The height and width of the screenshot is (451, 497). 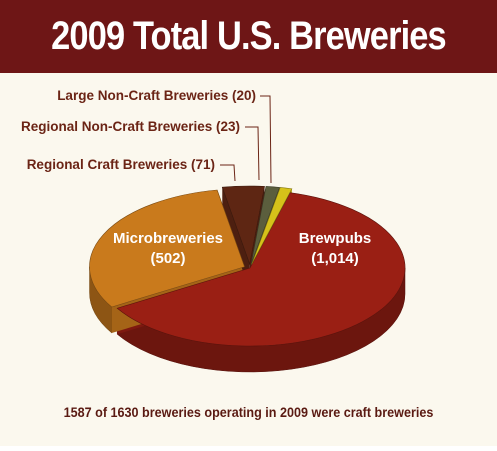 What do you see at coordinates (243, 225) in the screenshot?
I see `slice-regional-craft` at bounding box center [243, 225].